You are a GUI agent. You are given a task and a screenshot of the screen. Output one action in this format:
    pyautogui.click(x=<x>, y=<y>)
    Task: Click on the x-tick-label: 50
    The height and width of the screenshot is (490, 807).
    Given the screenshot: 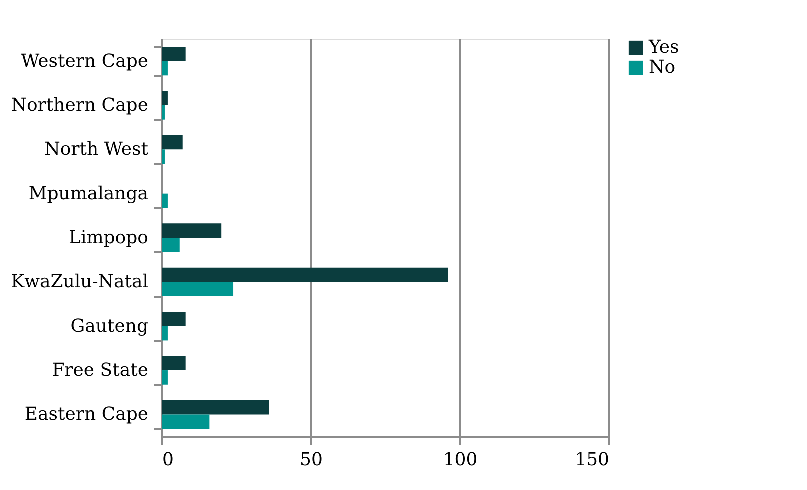 What is the action you would take?
    pyautogui.click(x=311, y=460)
    